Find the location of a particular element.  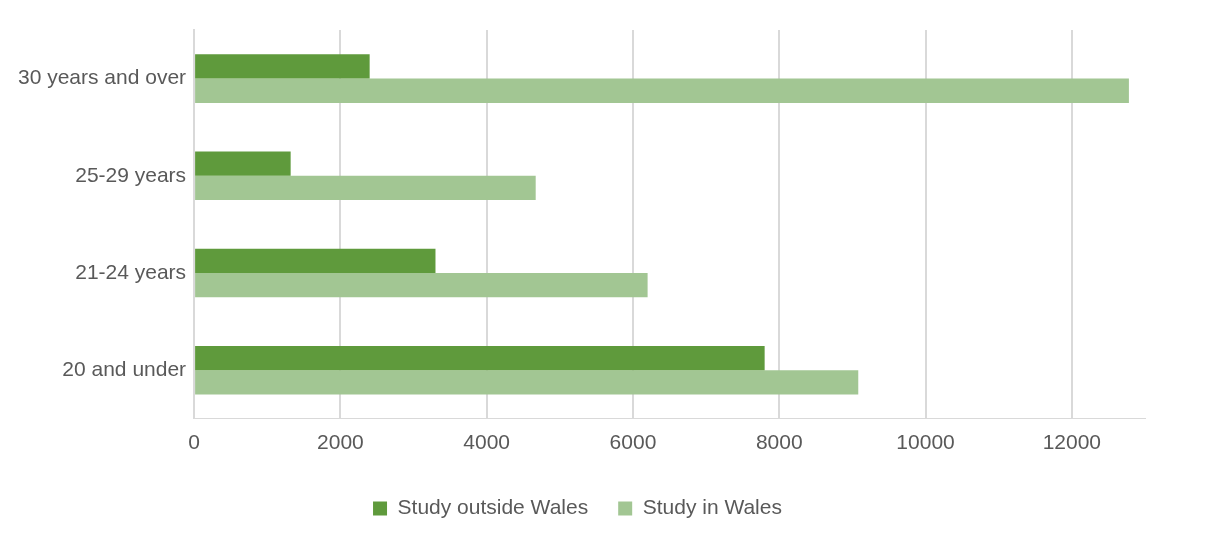

x-tick-label: 2000 is located at coordinates (340, 442).